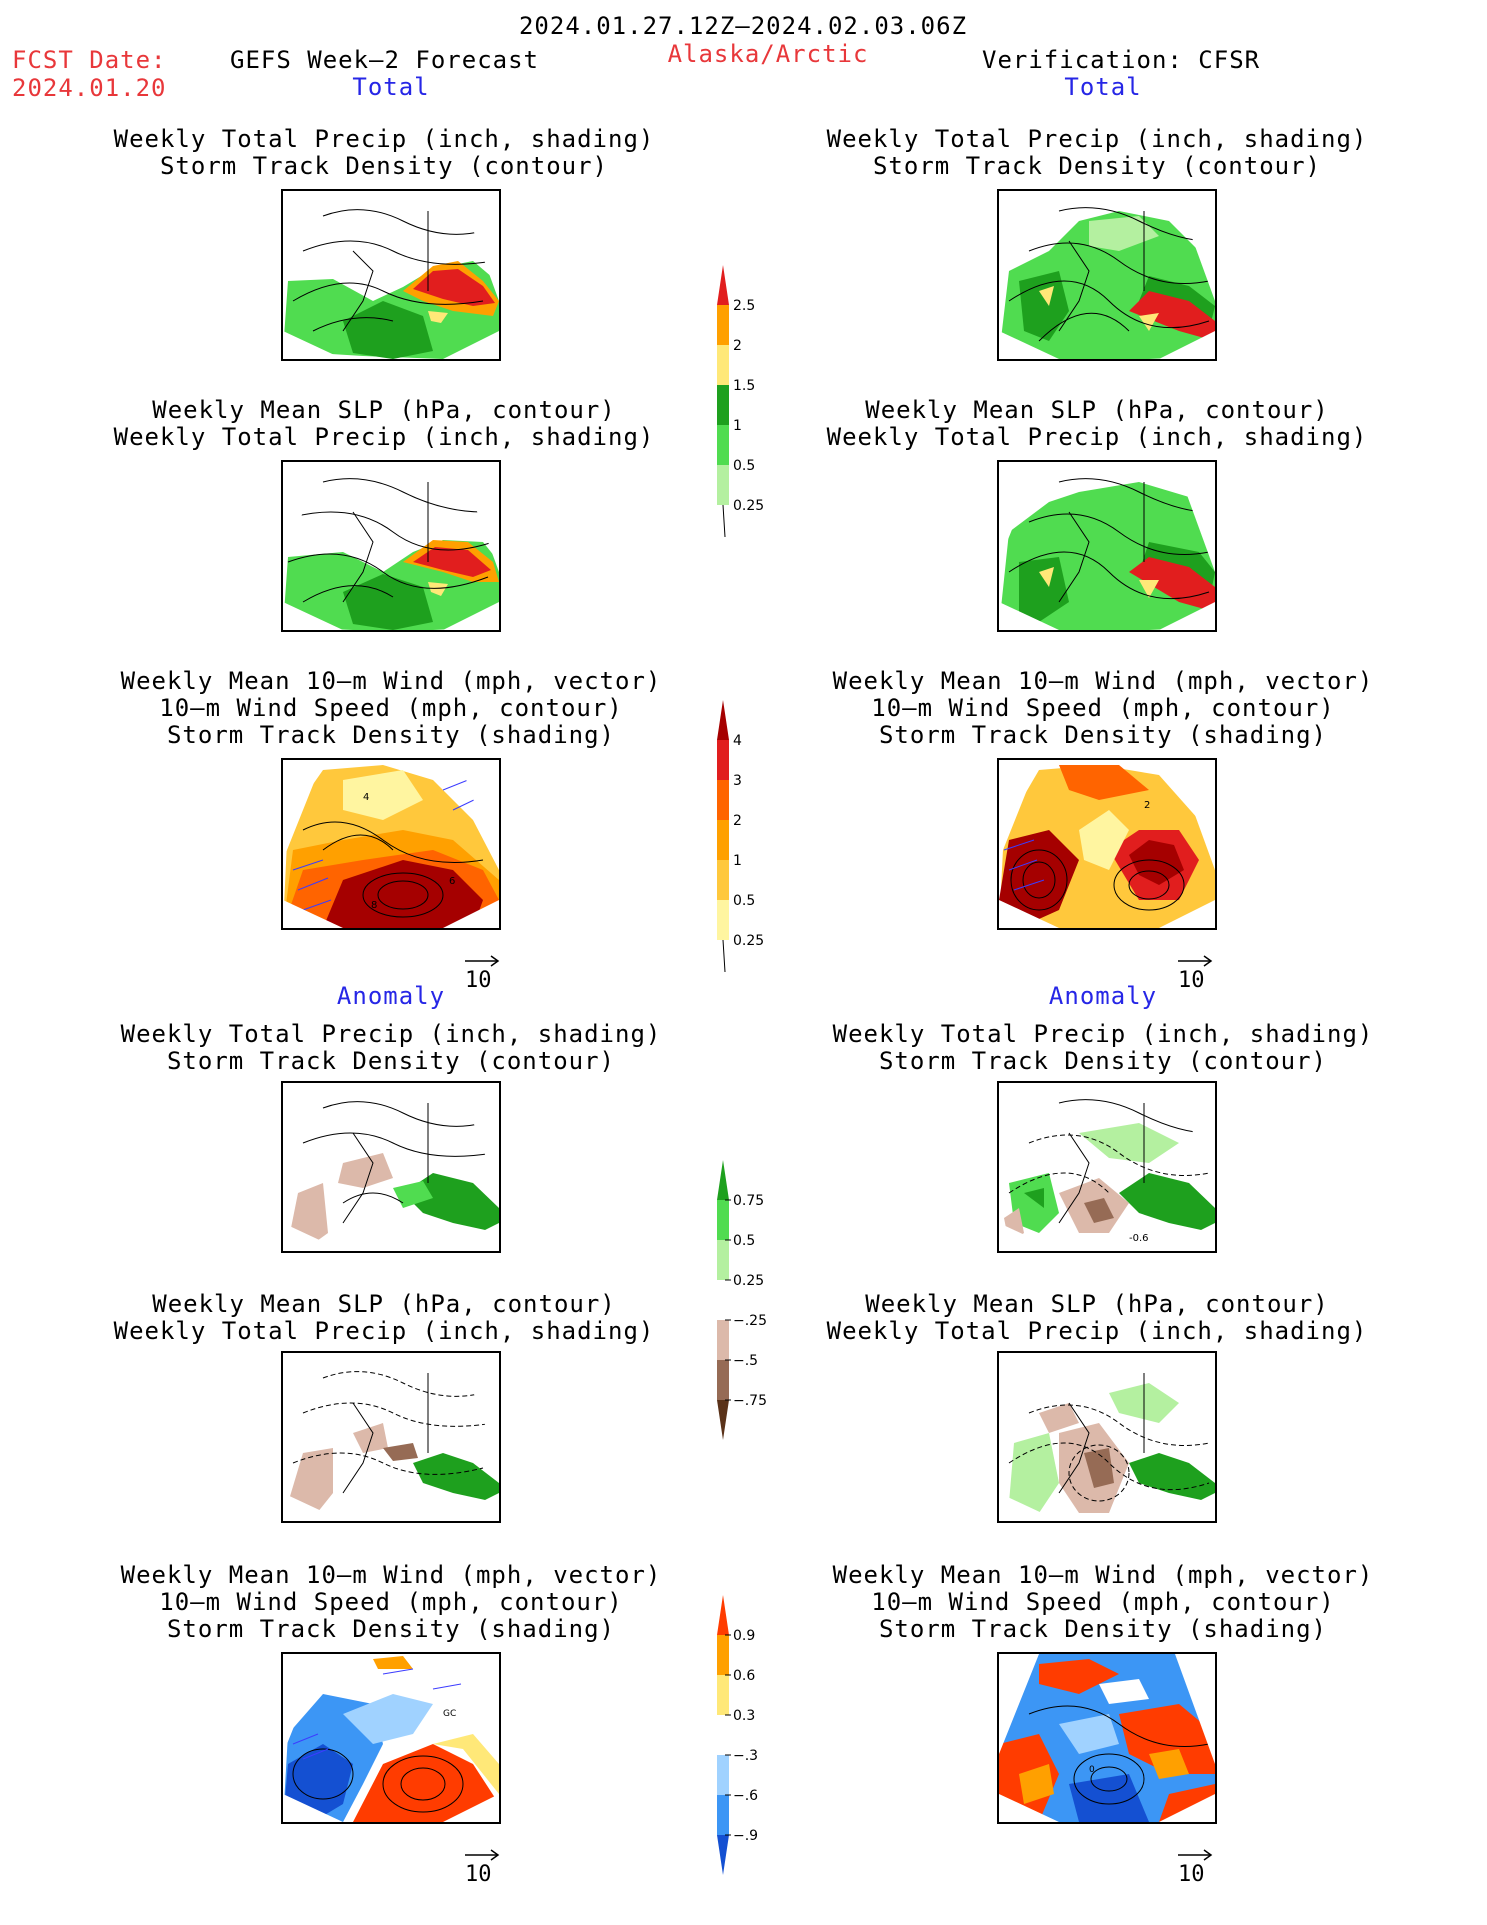 Image resolution: width=1487 pixels, height=1925 pixels. I want to click on colorbar-tick-label: −.9, so click(745, 1836).